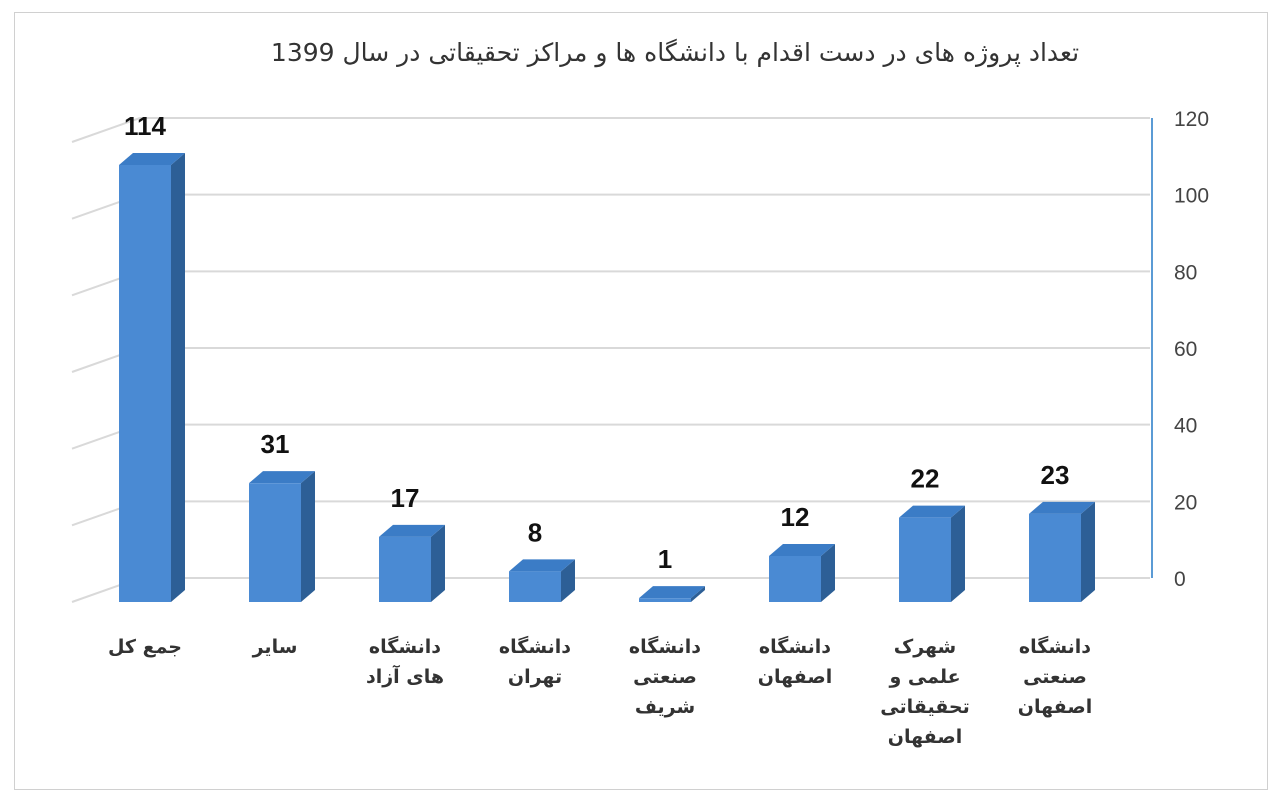 The image size is (1280, 798). Describe the element at coordinates (1191, 196) in the screenshot. I see `y-tick-label: 100` at that location.